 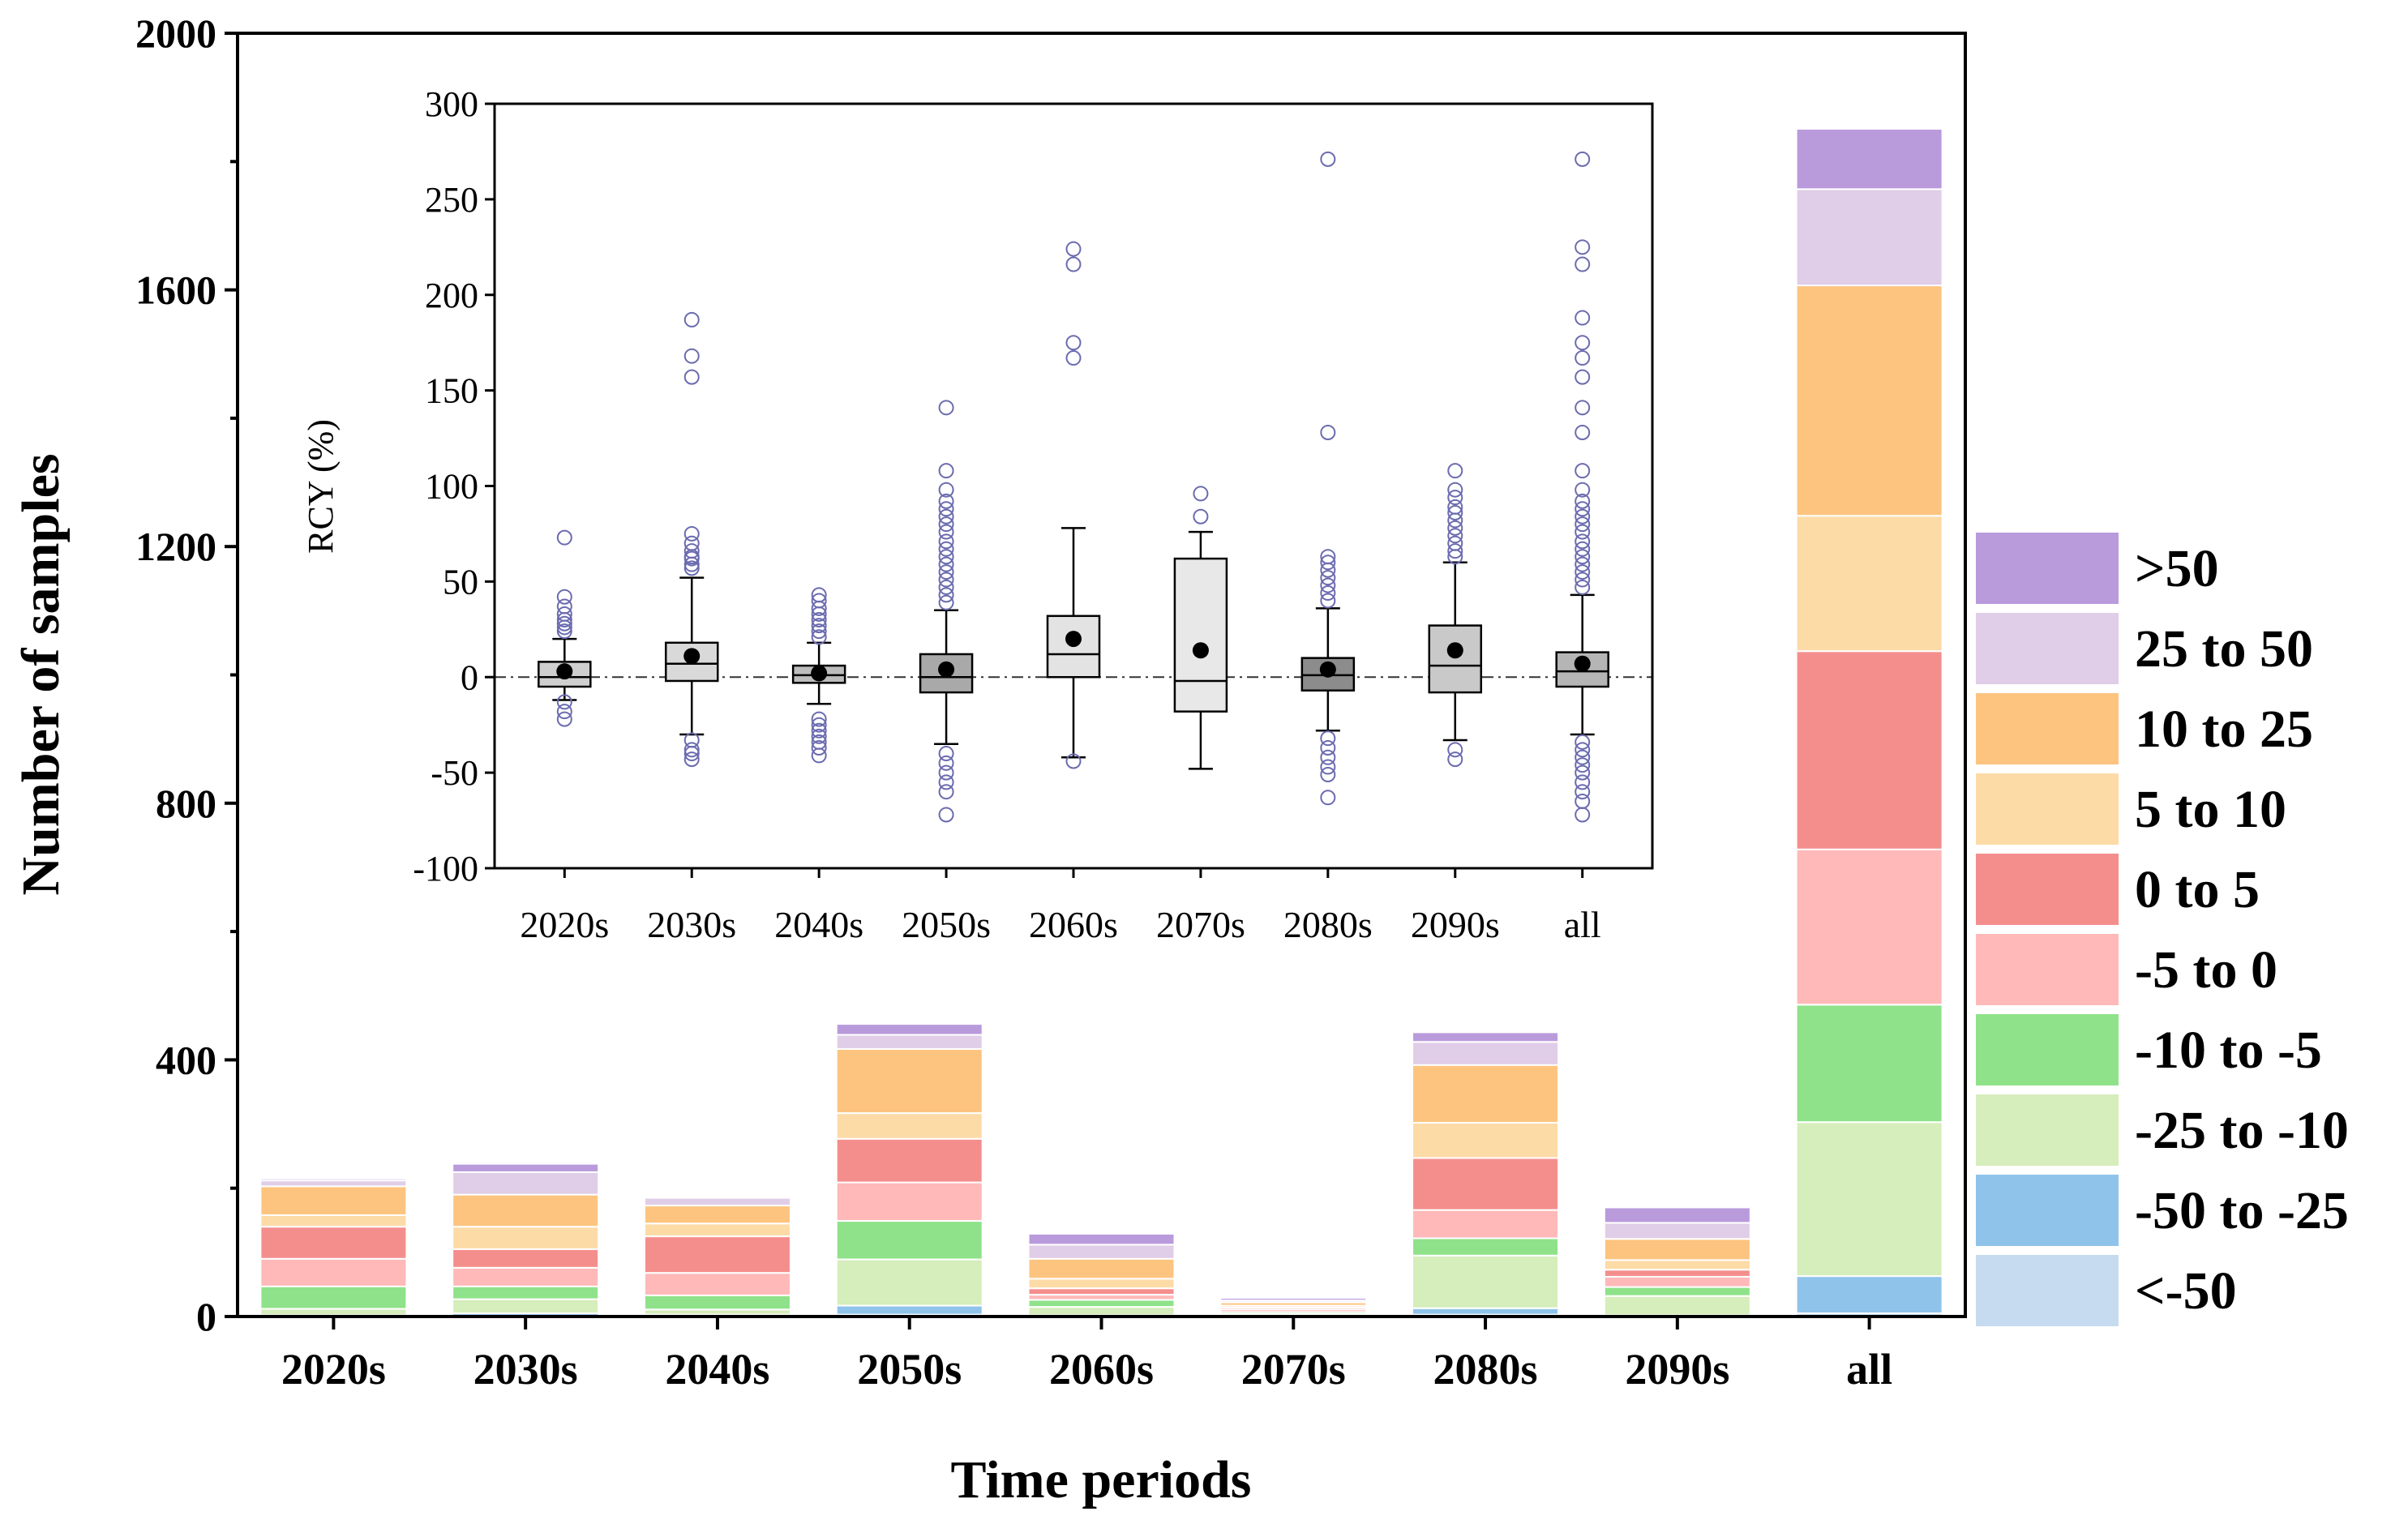 What do you see at coordinates (1582, 924) in the screenshot?
I see `inset-x-tick-label-all: all` at bounding box center [1582, 924].